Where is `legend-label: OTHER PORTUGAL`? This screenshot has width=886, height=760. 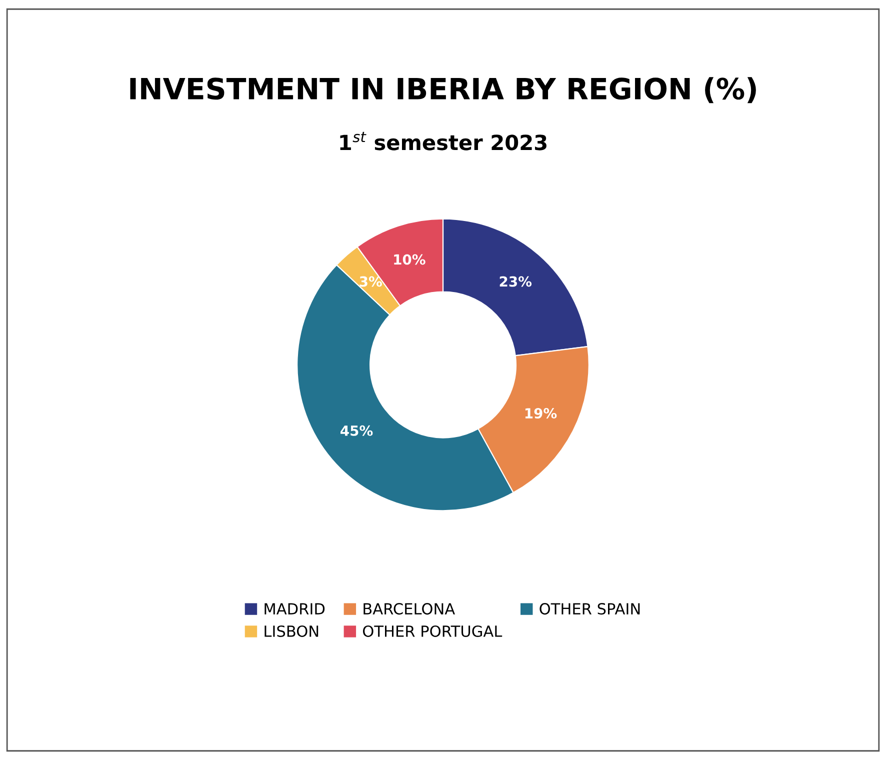 legend-label: OTHER PORTUGAL is located at coordinates (432, 631).